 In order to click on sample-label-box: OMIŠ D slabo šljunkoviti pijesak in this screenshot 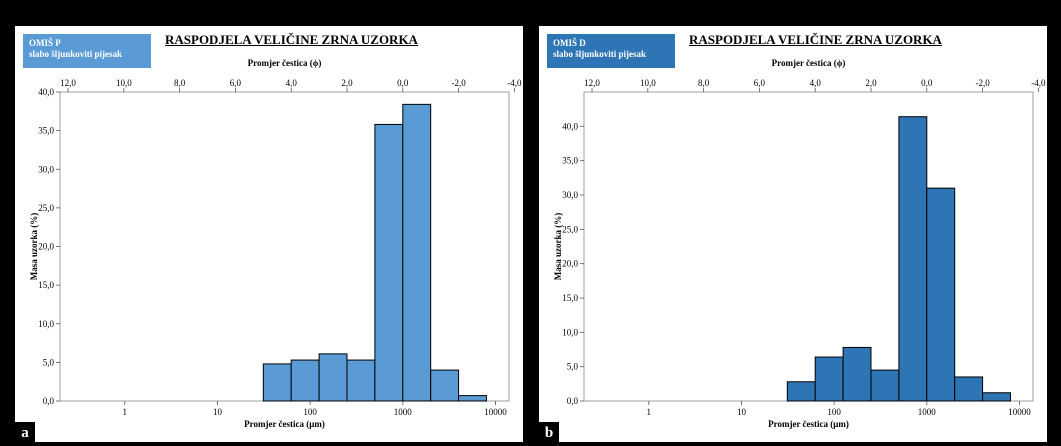, I will do `click(611, 51)`.